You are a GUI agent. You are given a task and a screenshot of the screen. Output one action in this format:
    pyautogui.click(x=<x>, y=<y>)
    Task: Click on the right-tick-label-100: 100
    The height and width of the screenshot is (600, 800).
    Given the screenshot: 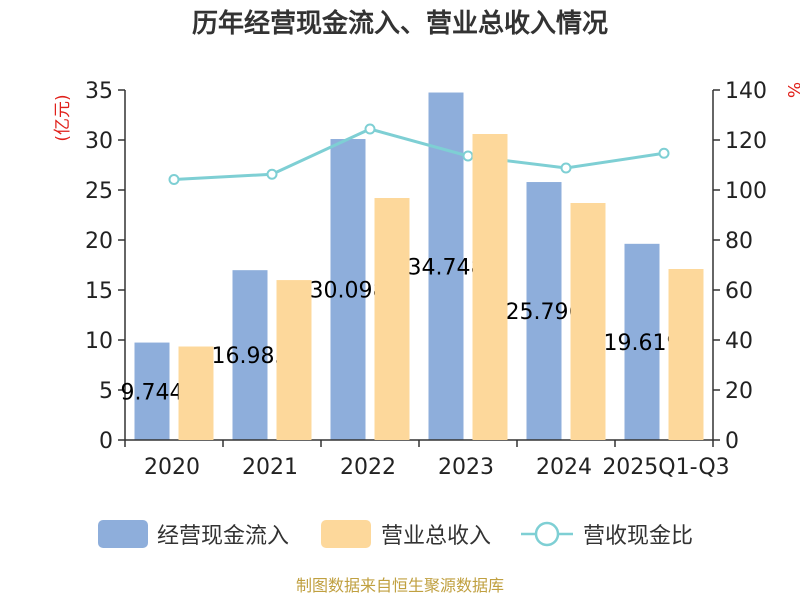 What is the action you would take?
    pyautogui.click(x=746, y=191)
    